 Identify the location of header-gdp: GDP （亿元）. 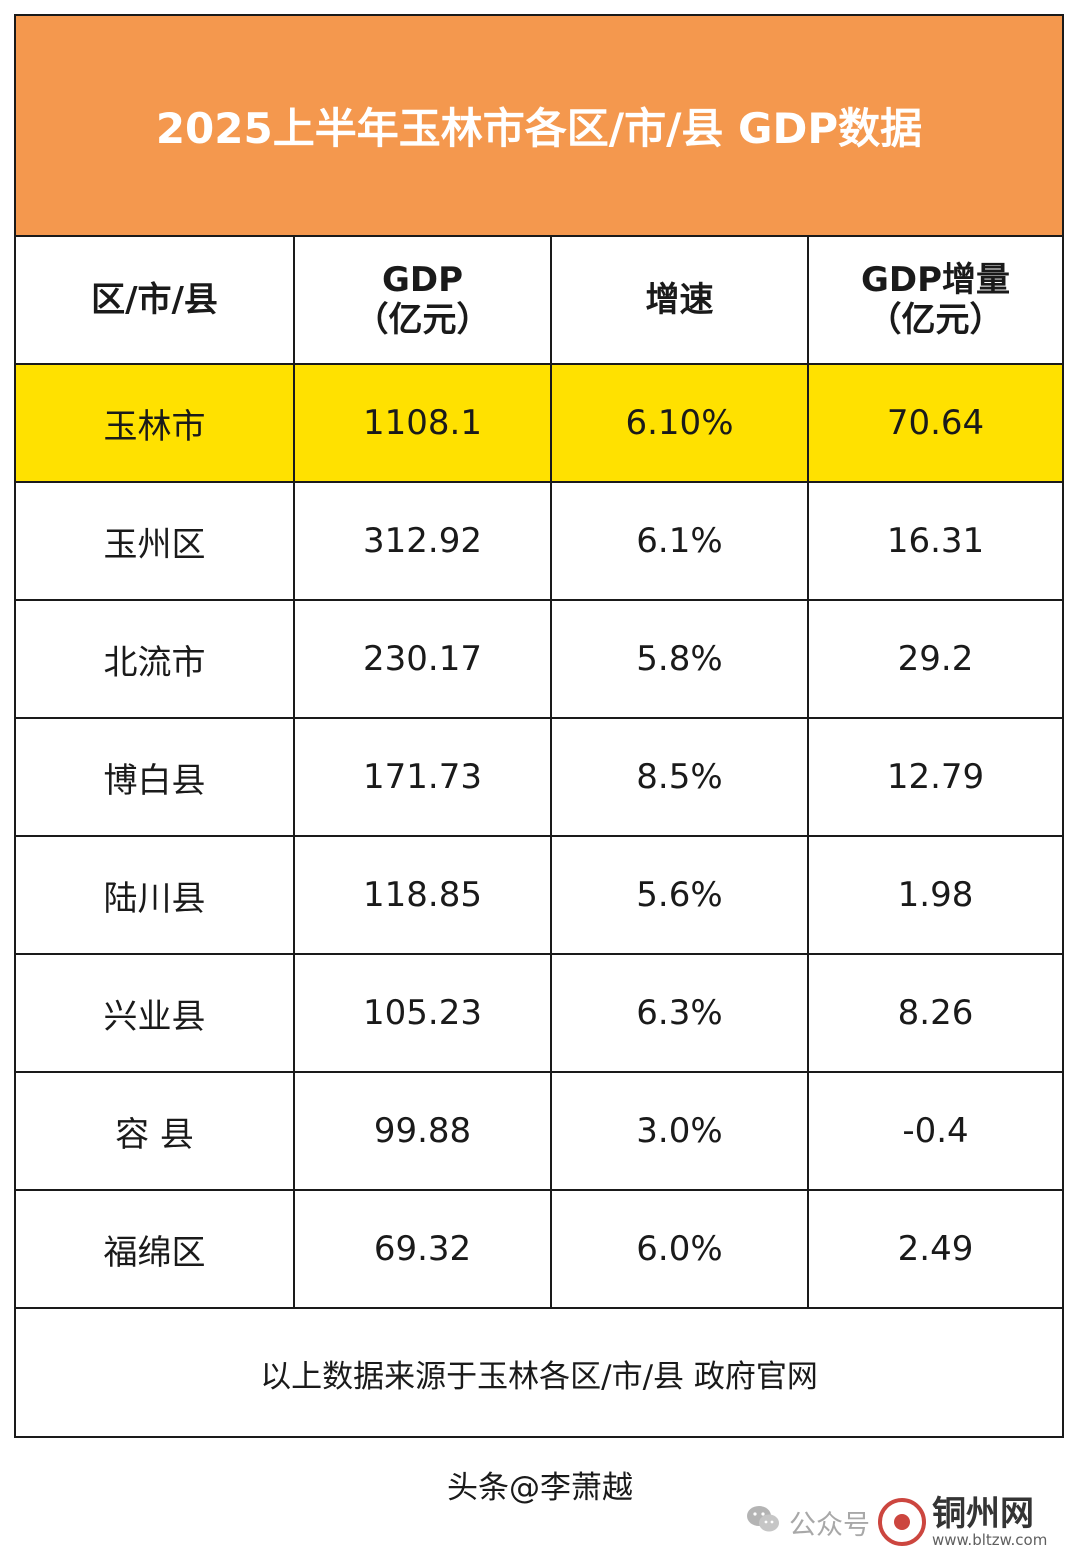
(422, 301).